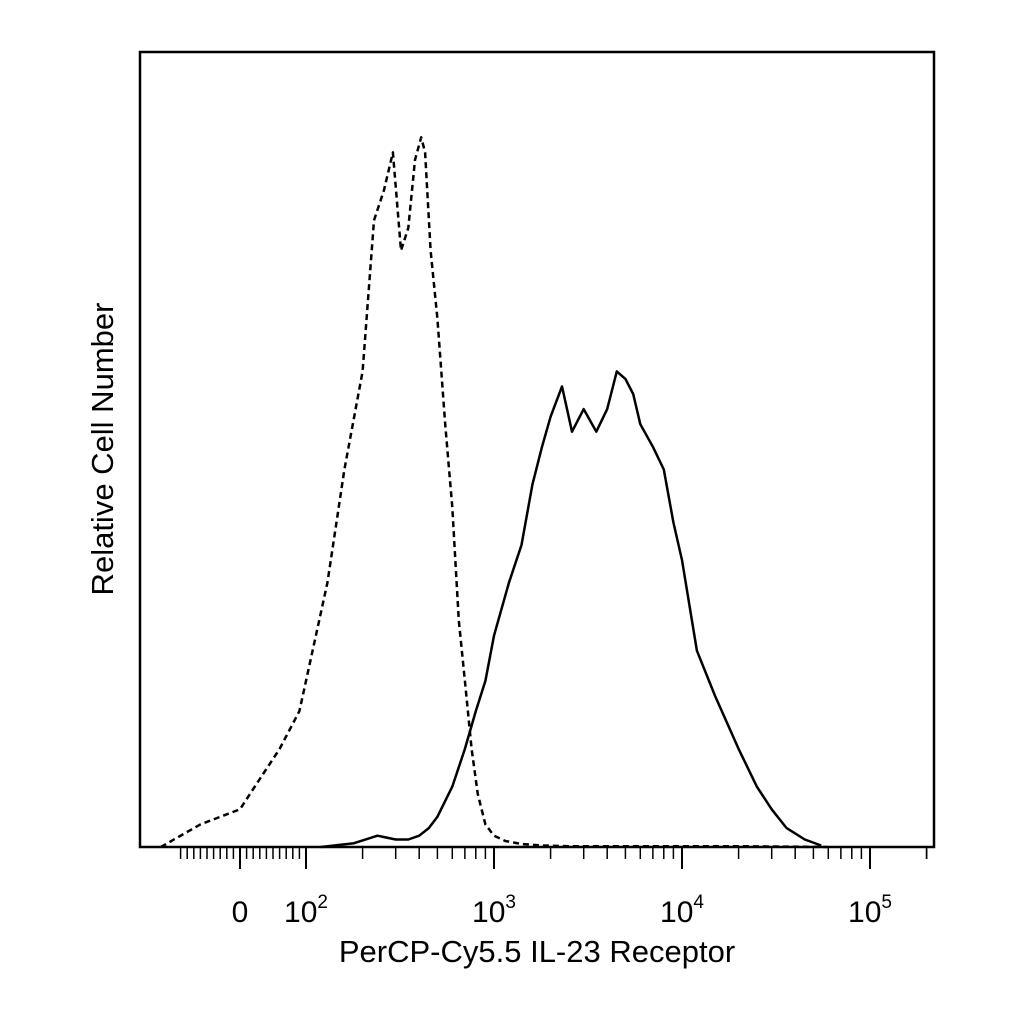 This screenshot has height=1024, width=1024. I want to click on x-tick-label: 10³, so click(494, 910).